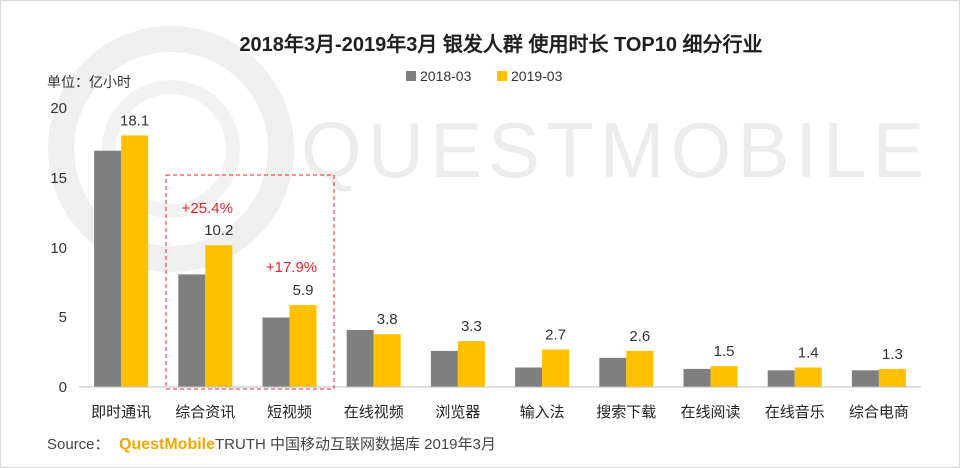 This screenshot has height=468, width=960. Describe the element at coordinates (218, 230) in the screenshot. I see `value-label: 10.2` at that location.